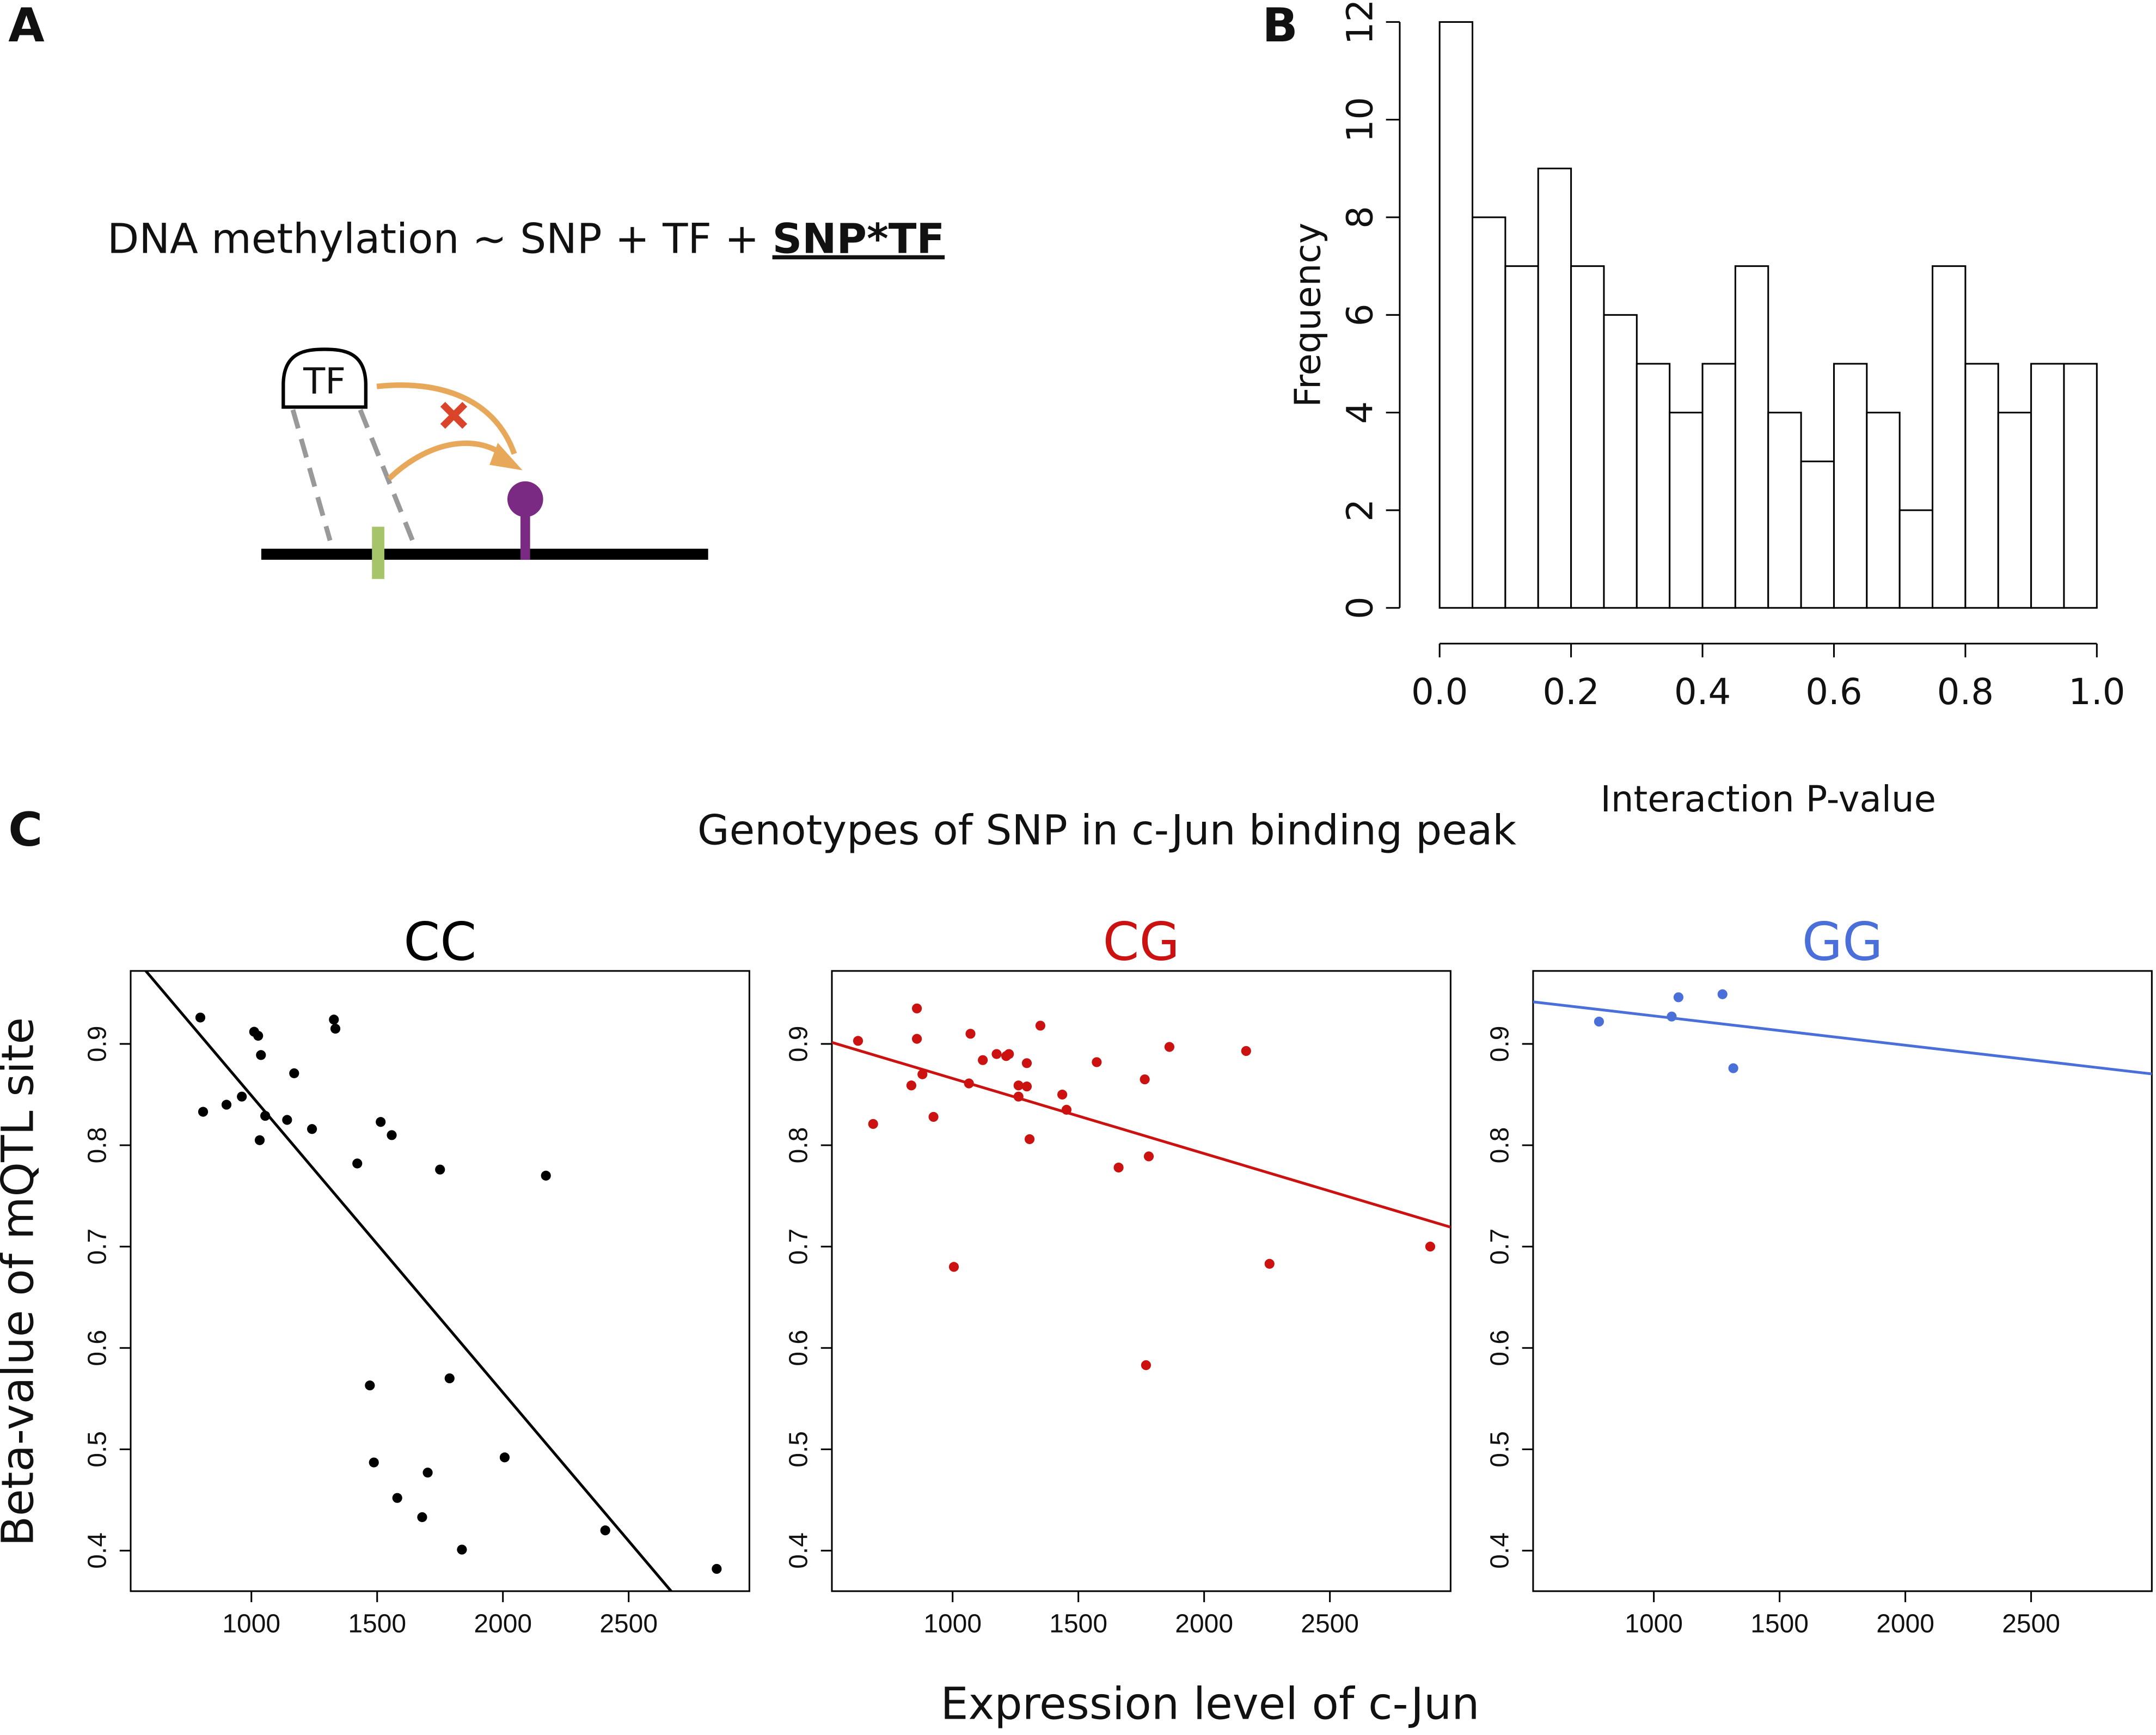  I want to click on methyl-group, so click(525, 499).